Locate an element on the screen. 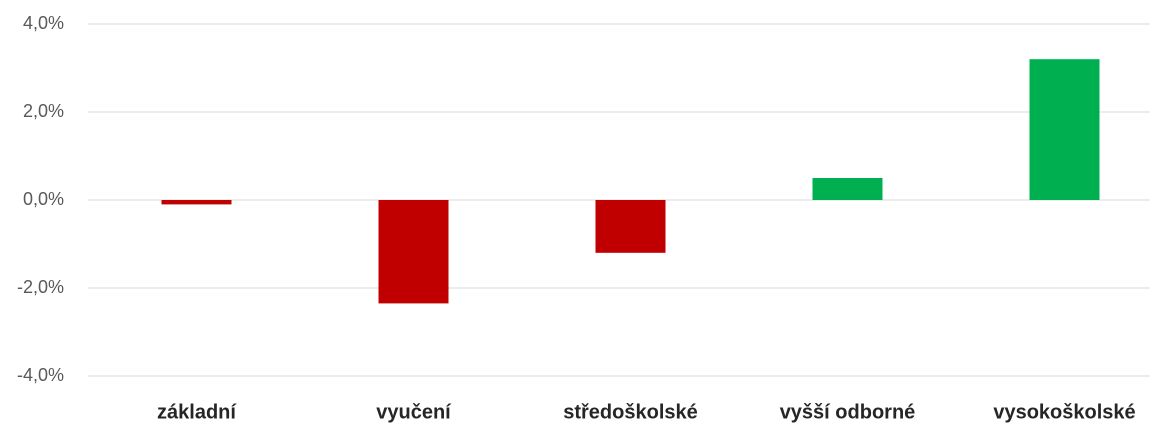  x-tick-label: vyšší odborné is located at coordinates (848, 412).